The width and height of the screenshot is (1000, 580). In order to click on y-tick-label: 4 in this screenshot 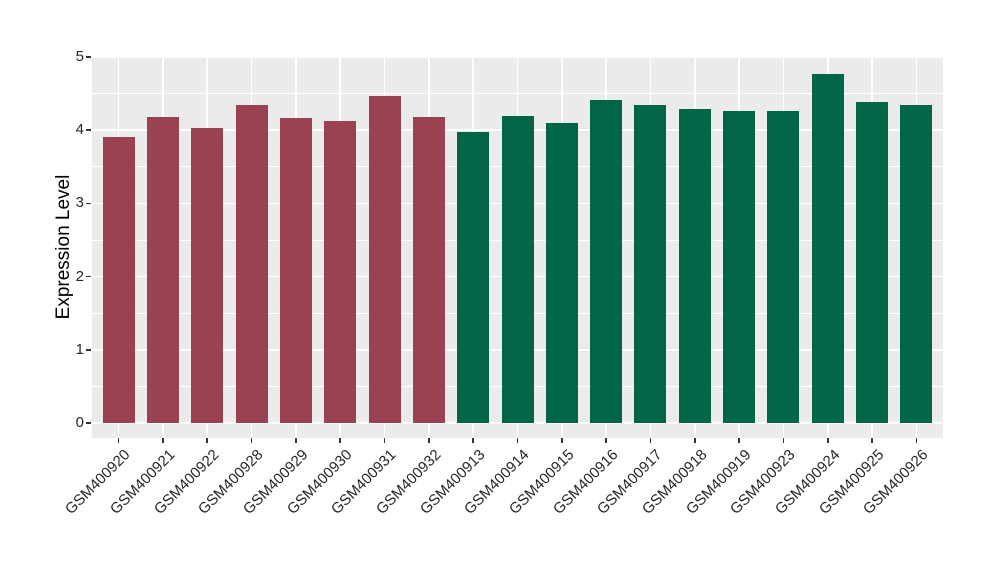, I will do `click(79, 130)`.